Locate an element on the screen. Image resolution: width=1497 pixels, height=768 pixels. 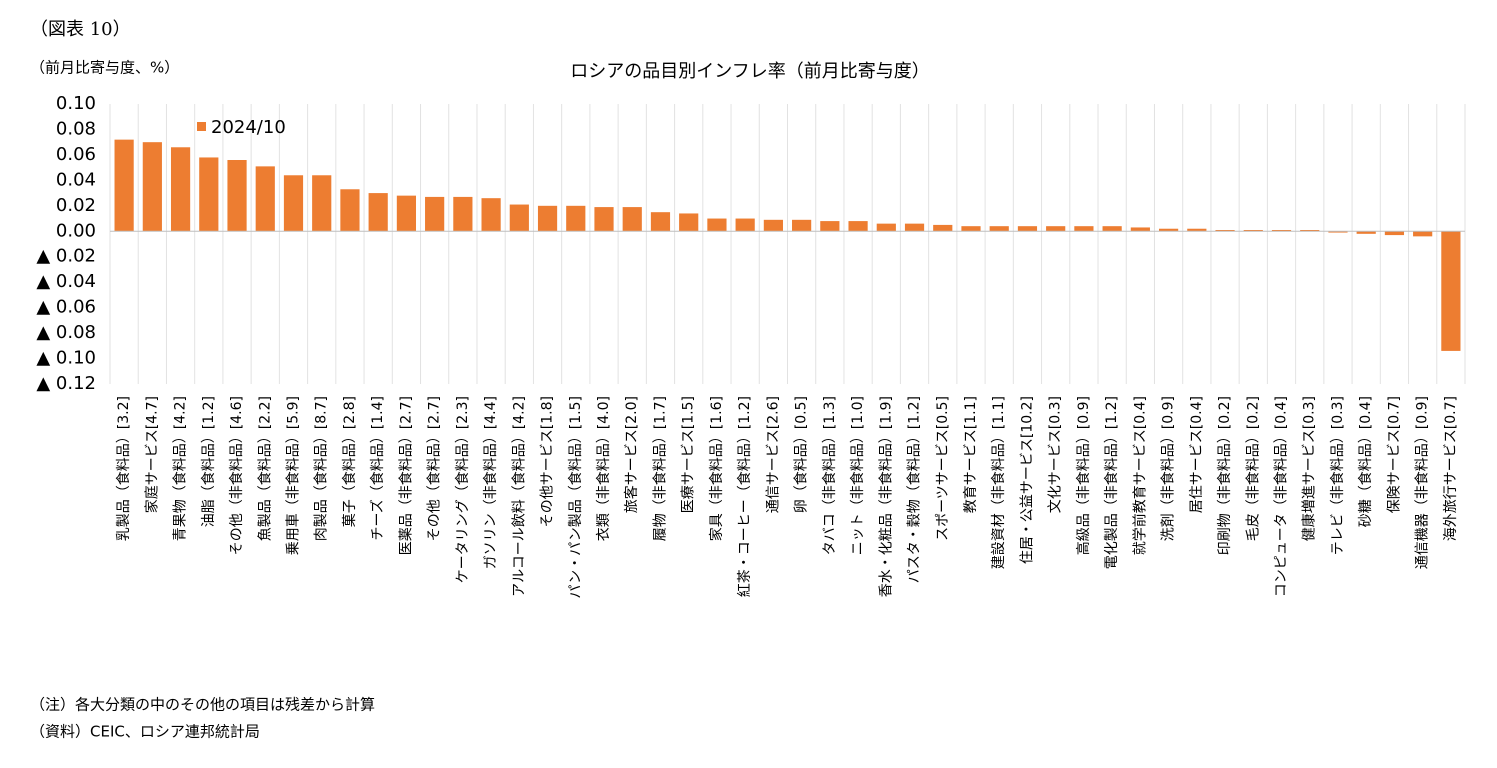
x-tick-label: 健康増進サービス[0.3] is located at coordinates (1309, 468).